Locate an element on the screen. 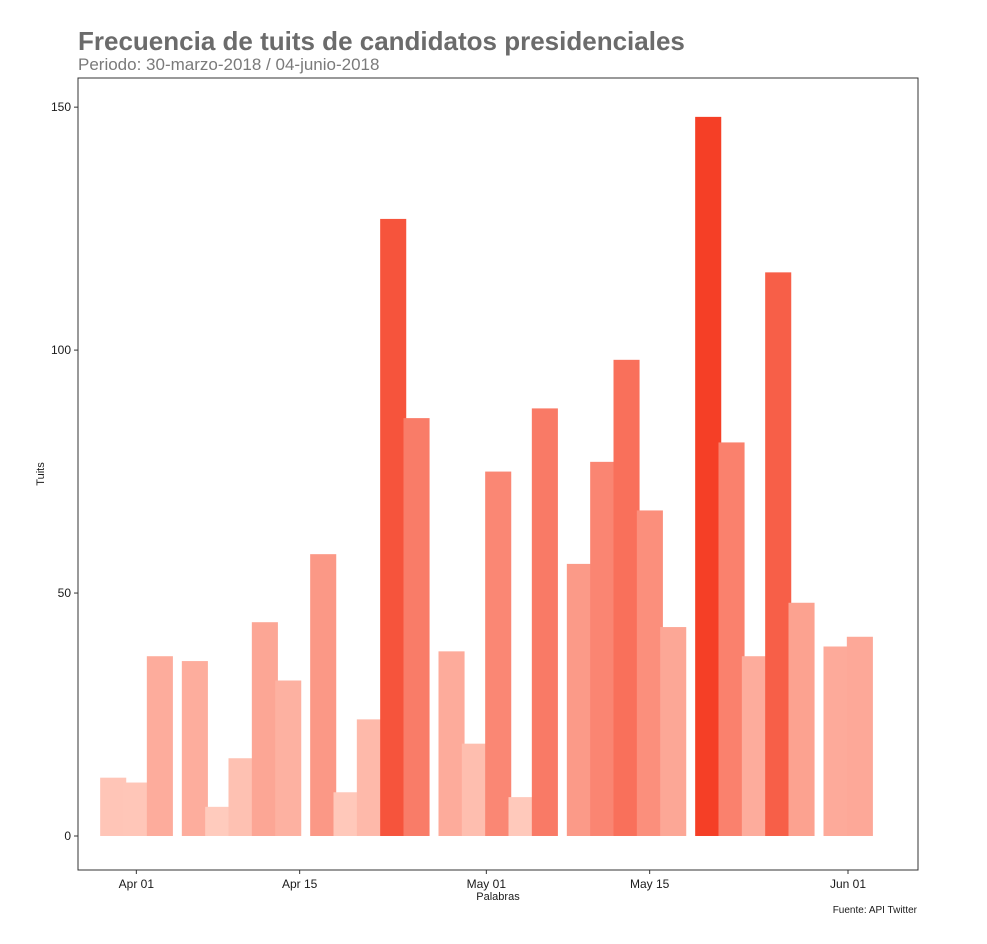 This screenshot has height=944, width=987. y-tick-label-100: 100 is located at coordinates (61, 350).